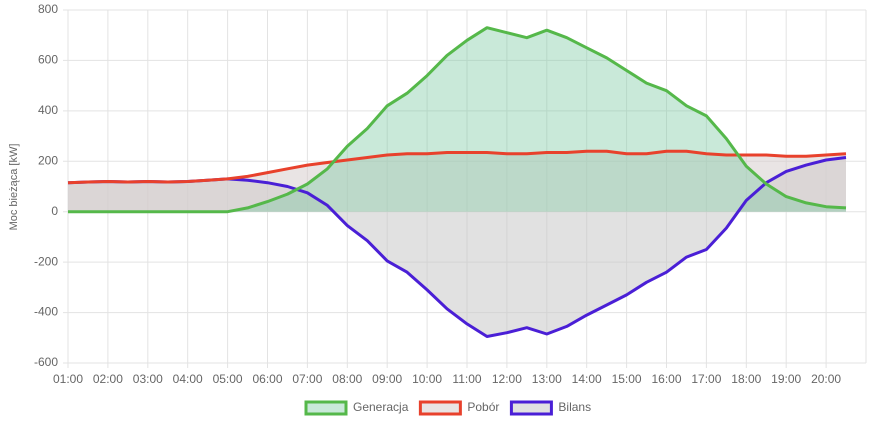 The height and width of the screenshot is (430, 869). Describe the element at coordinates (627, 379) in the screenshot. I see `x-tick-label: 15:00` at that location.